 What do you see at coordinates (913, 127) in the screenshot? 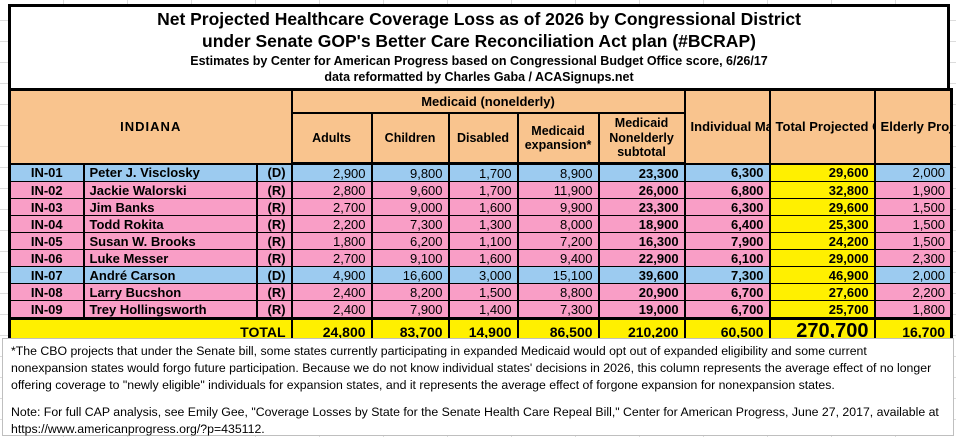
I see `col-header-elderly: Elderly Projected to lose Medicaid` at bounding box center [913, 127].